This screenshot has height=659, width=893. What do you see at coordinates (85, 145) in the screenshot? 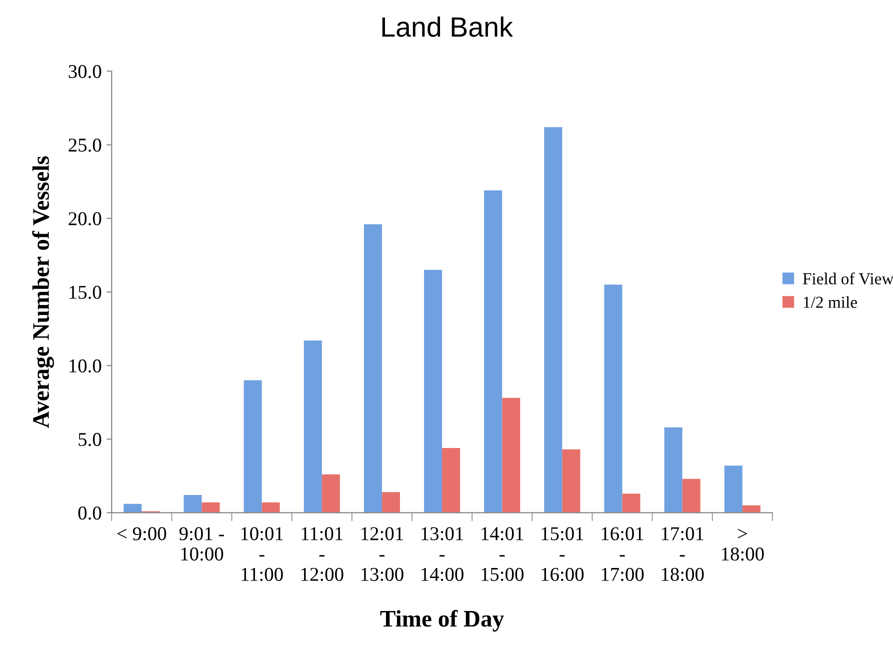
I see `y-tick-label: 25.0` at bounding box center [85, 145].